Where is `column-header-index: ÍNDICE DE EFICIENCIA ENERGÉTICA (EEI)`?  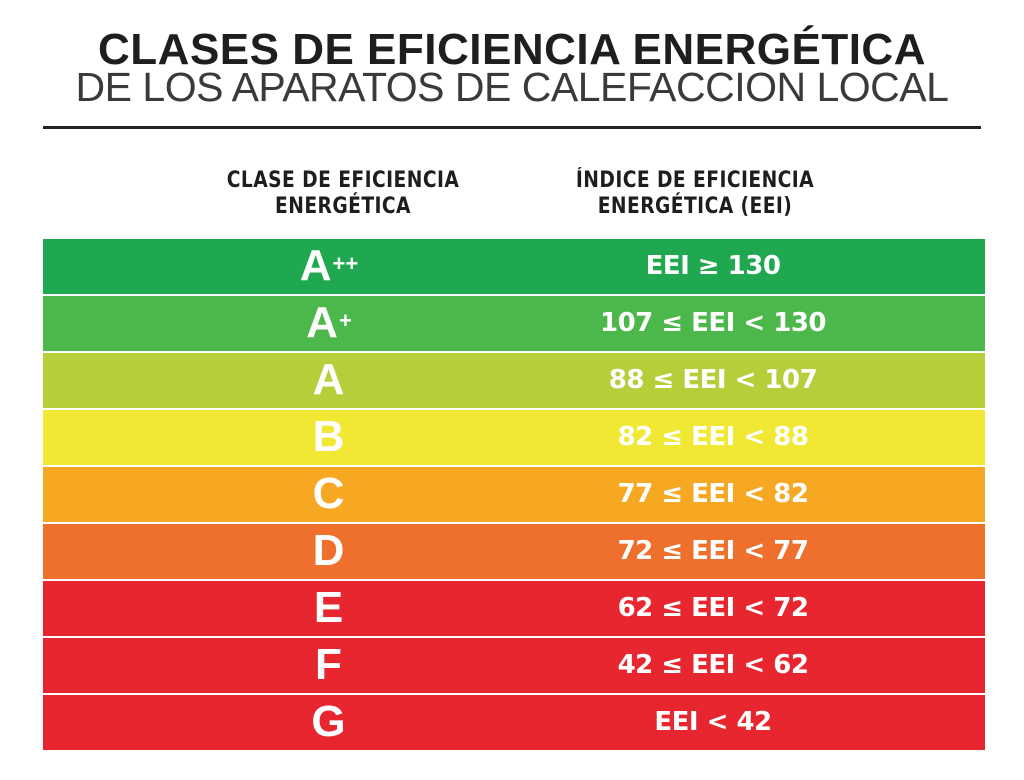
column-header-index: ÍNDICE DE EFICIENCIA ENERGÉTICA (EEI) is located at coordinates (695, 193).